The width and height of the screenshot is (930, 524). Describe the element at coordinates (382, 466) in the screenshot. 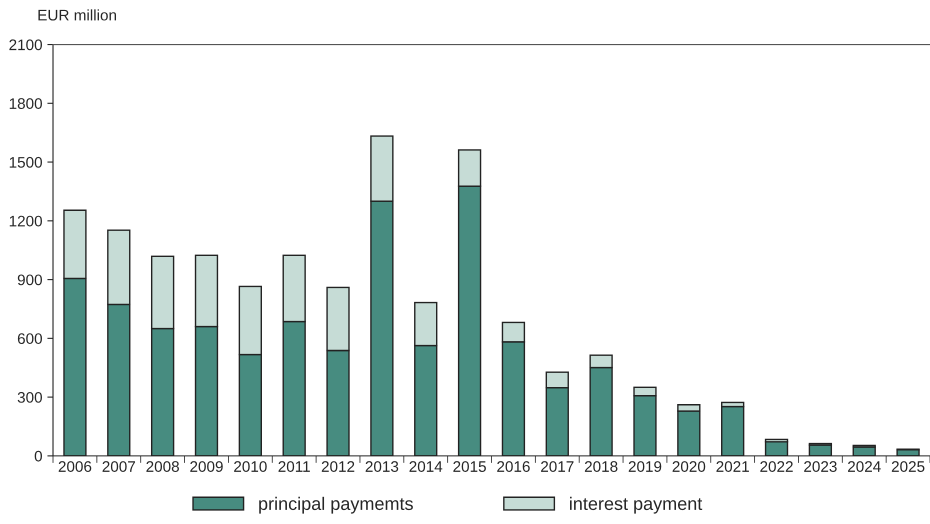

I see `x-tick-label: 2013` at that location.